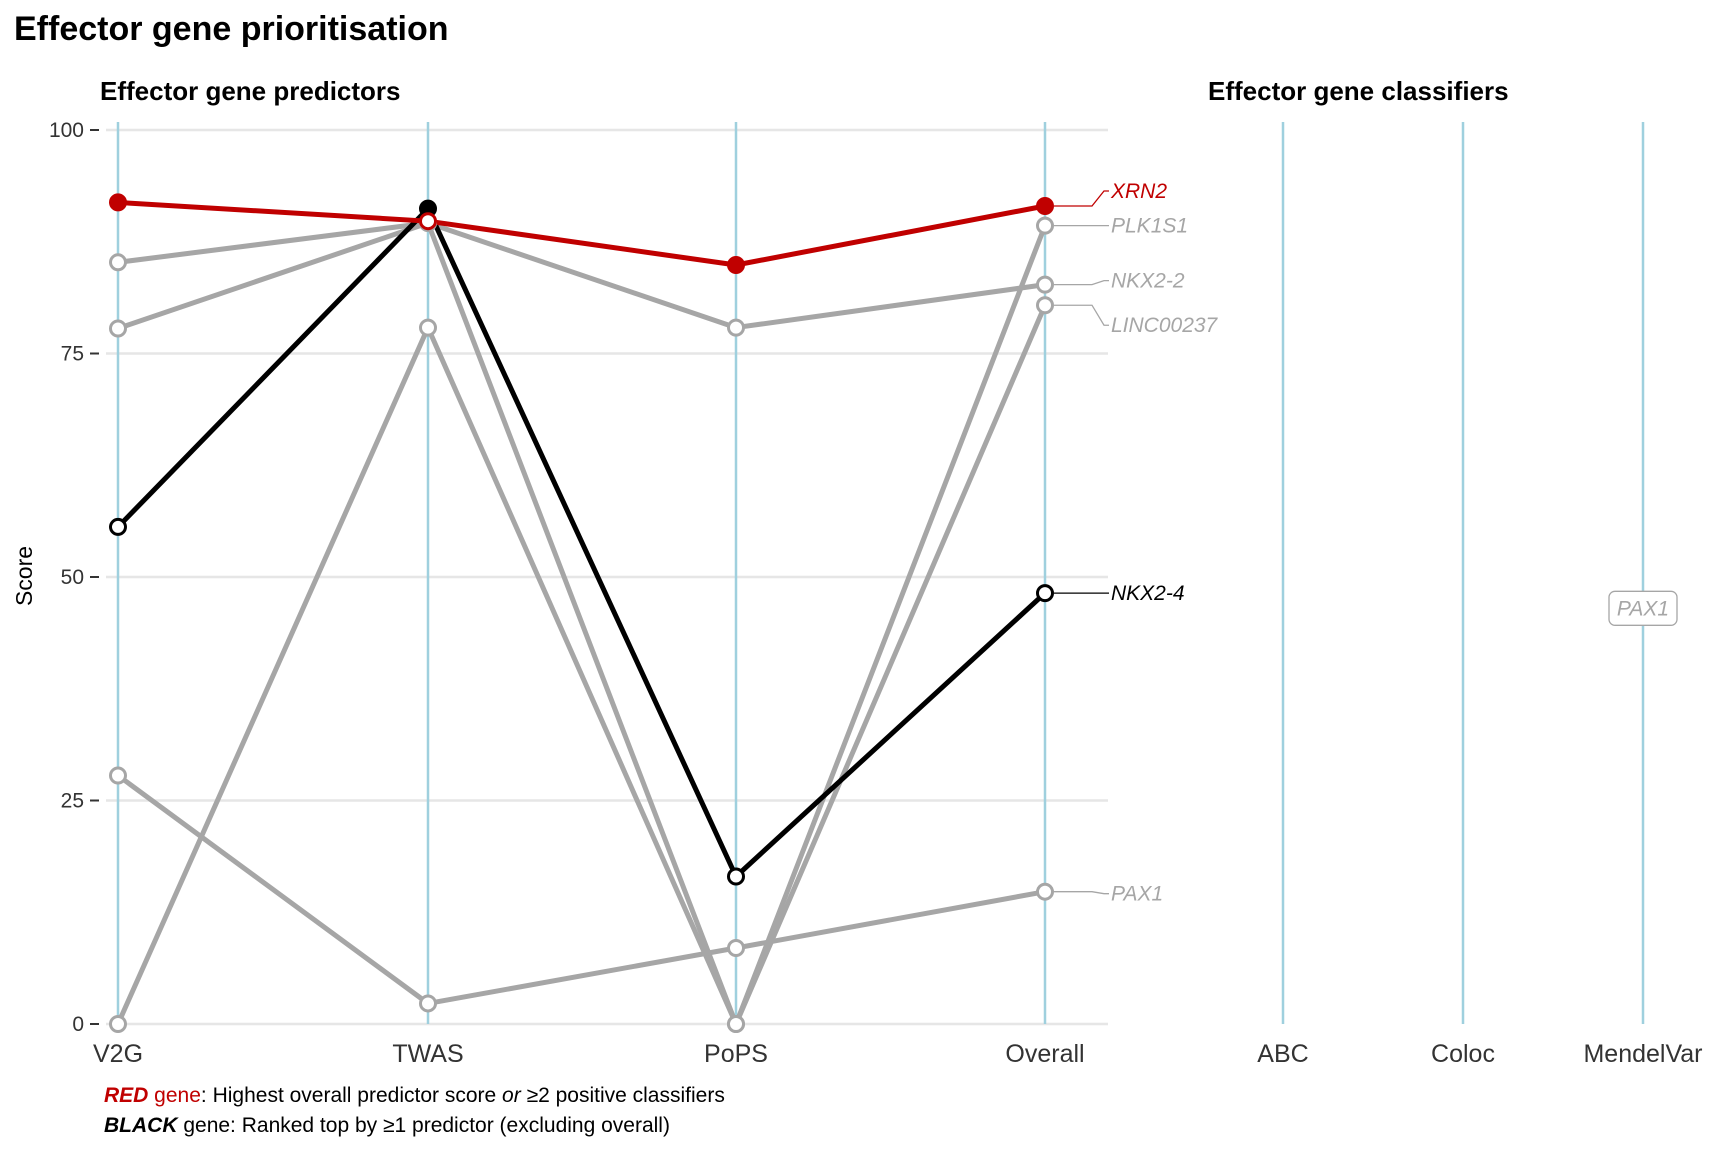  Describe the element at coordinates (351, 1095) in the screenshot. I see `caption-red-text1: : Highest overall predictor score` at that location.